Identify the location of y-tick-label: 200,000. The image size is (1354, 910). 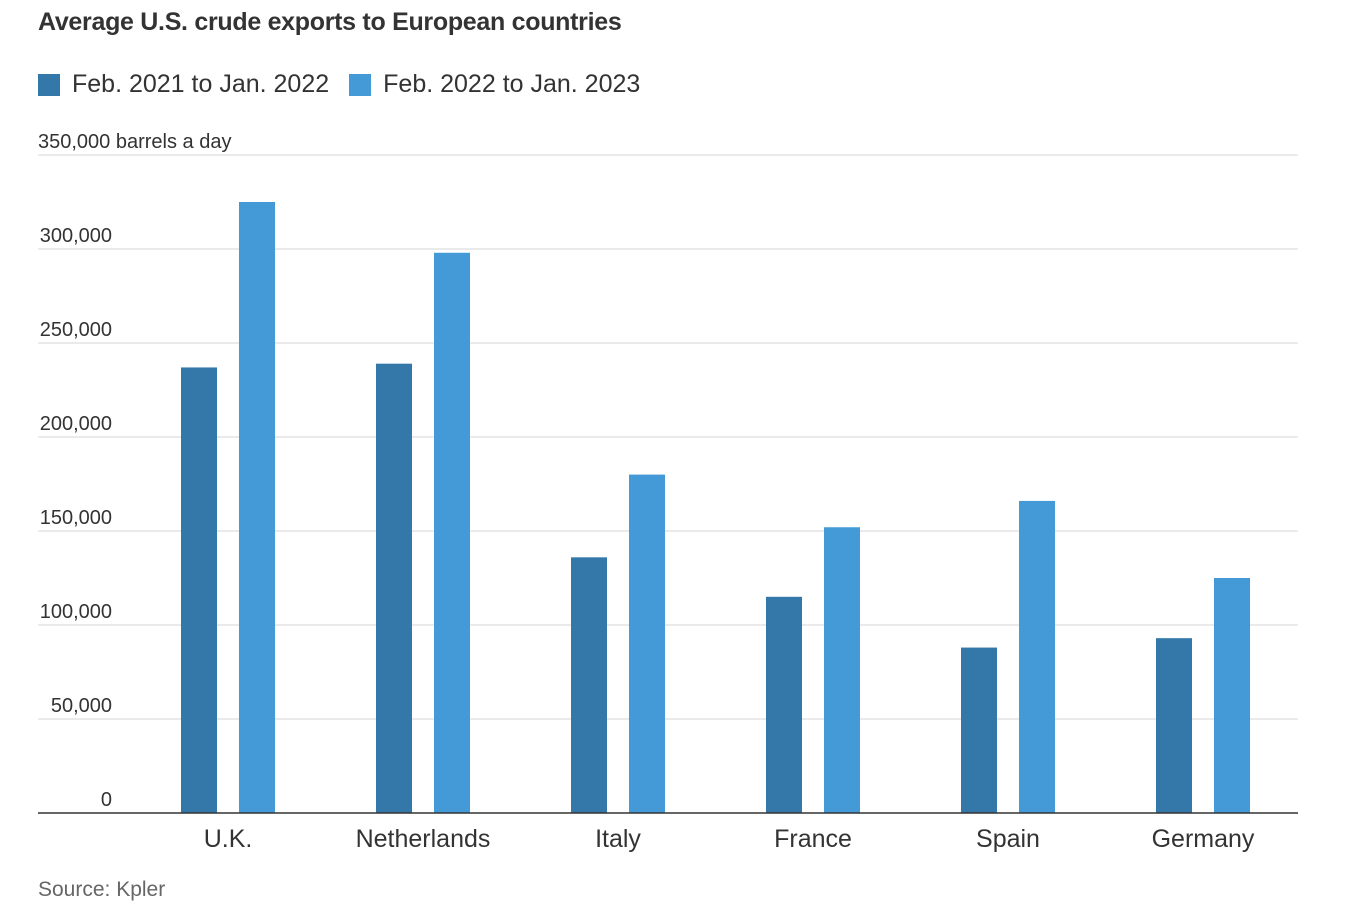
(76, 424).